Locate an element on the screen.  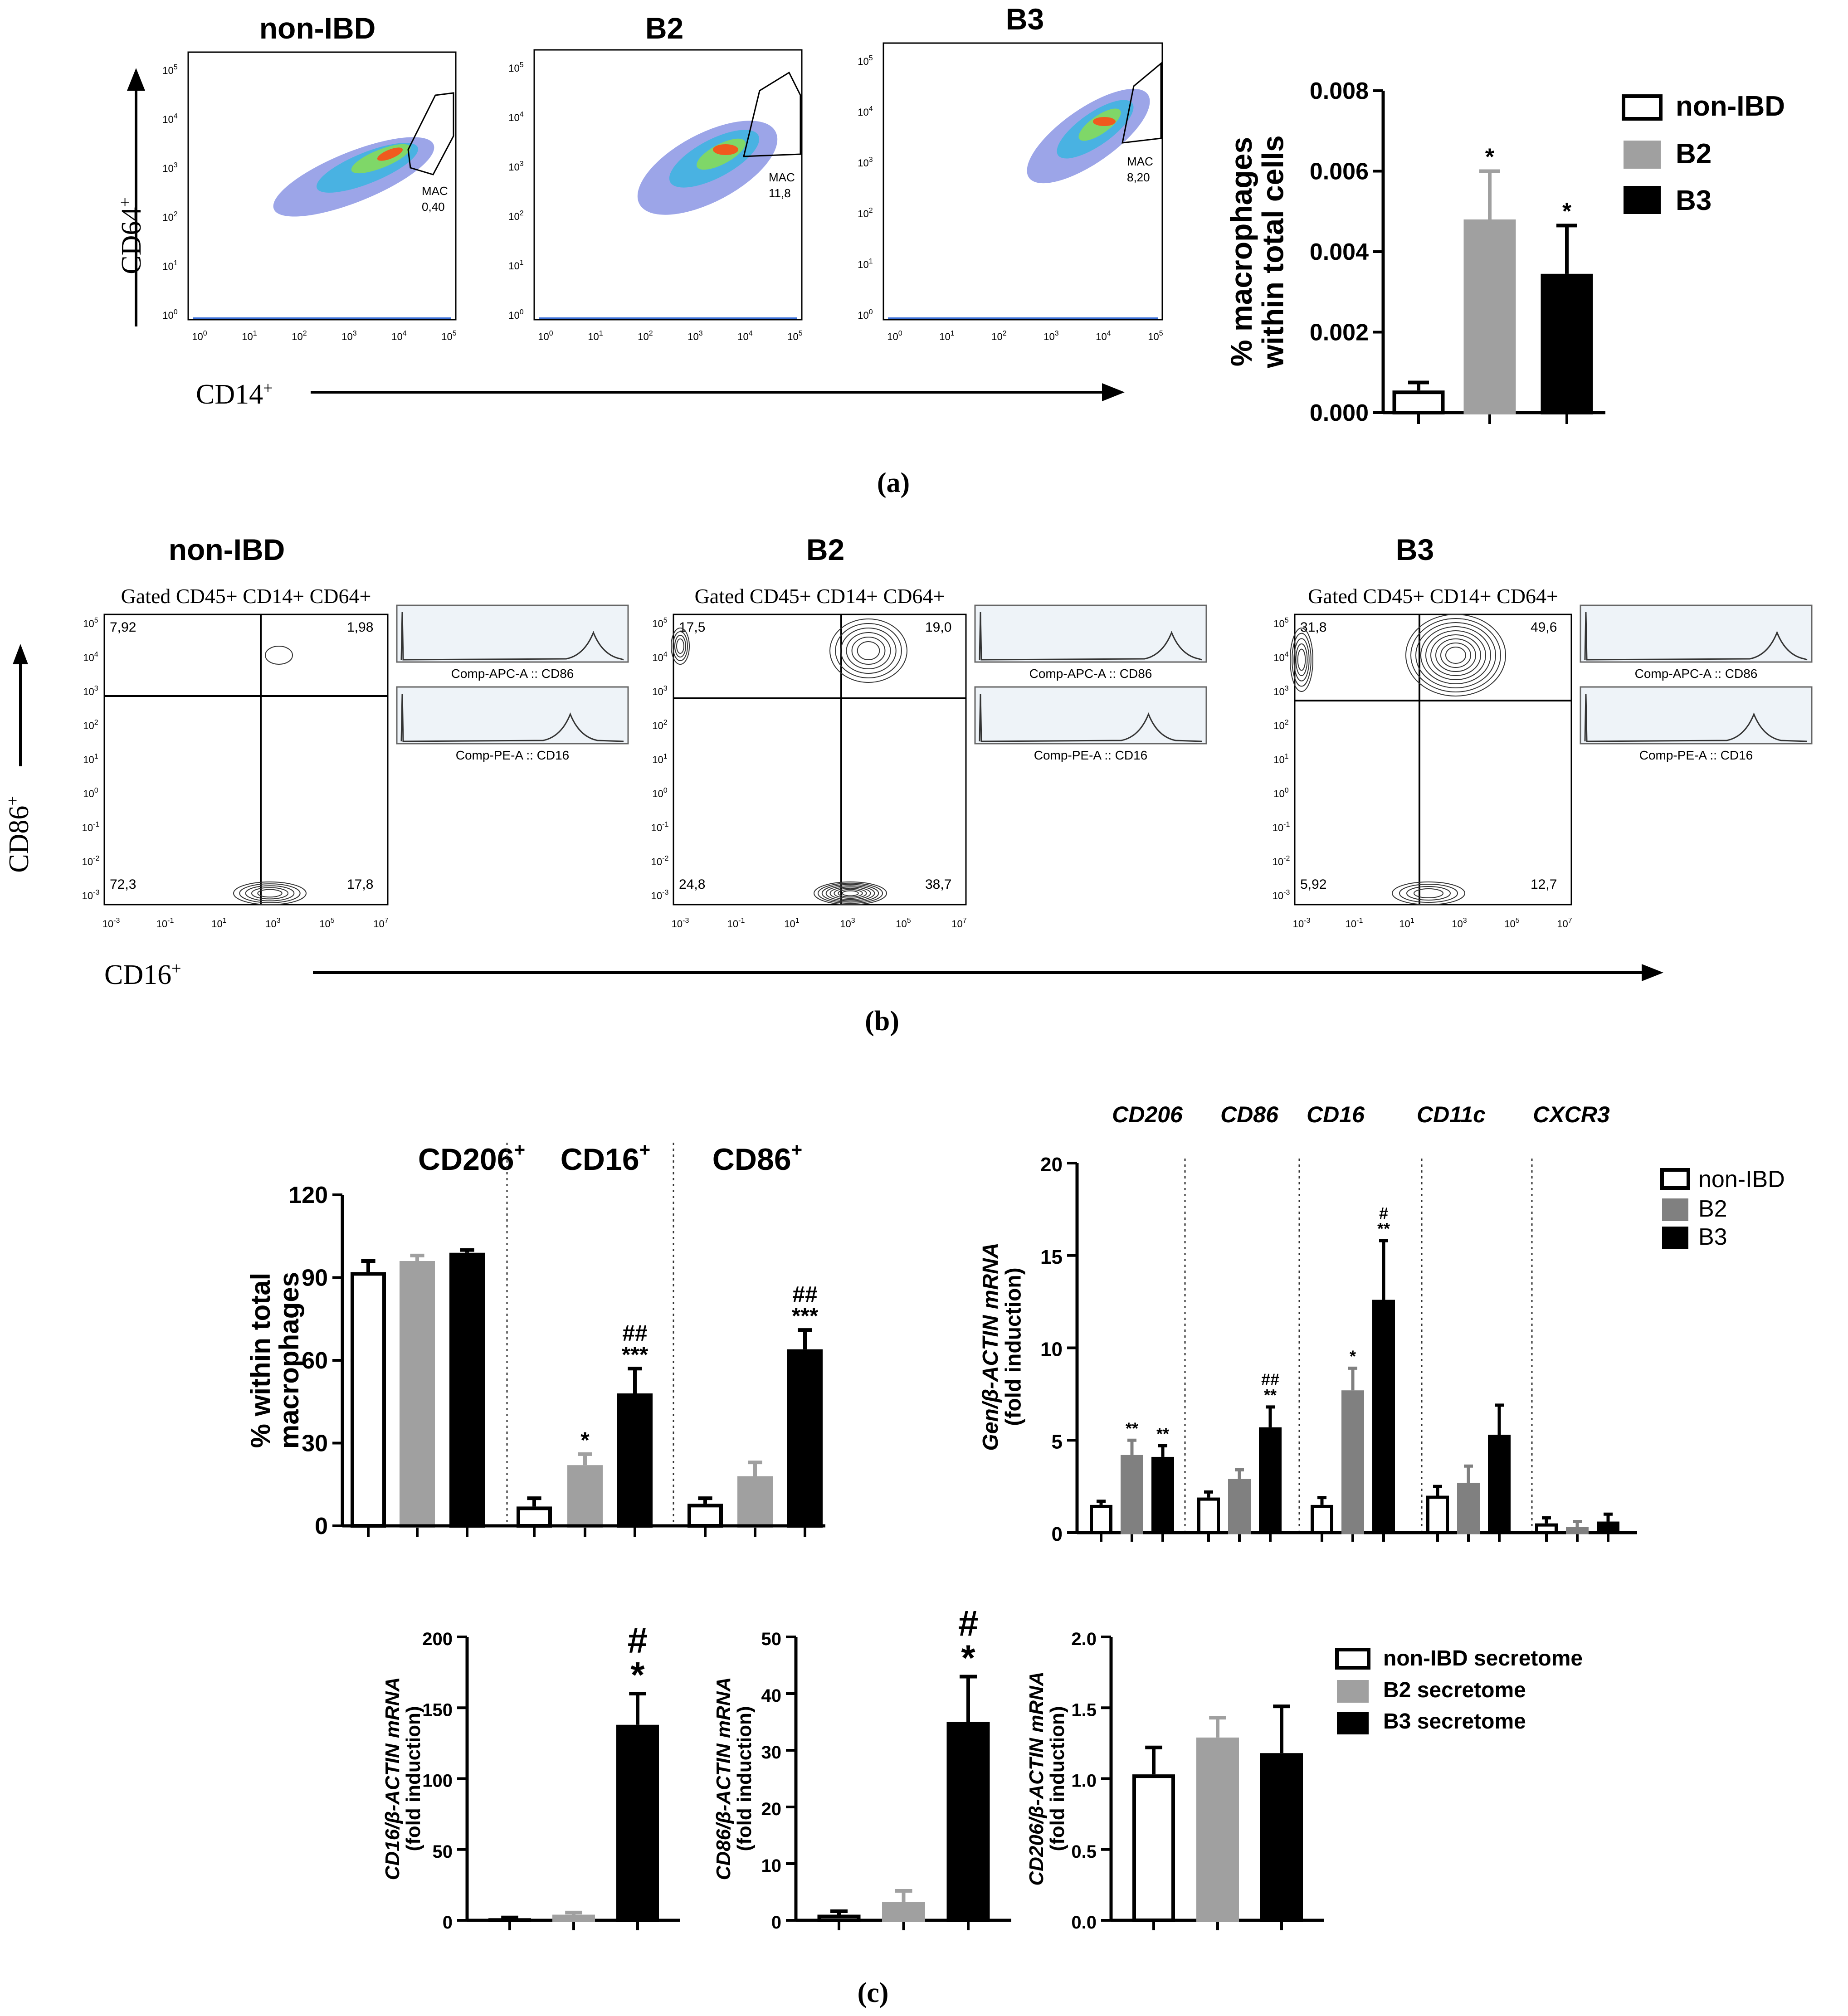
legend-a-swatch-non-ibd is located at coordinates (1642, 107).